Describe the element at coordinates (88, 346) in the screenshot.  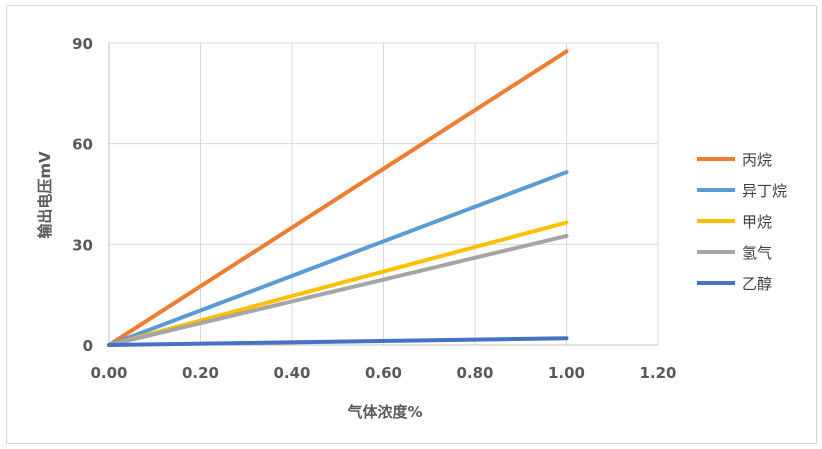
I see `y-tick-label: 0` at that location.